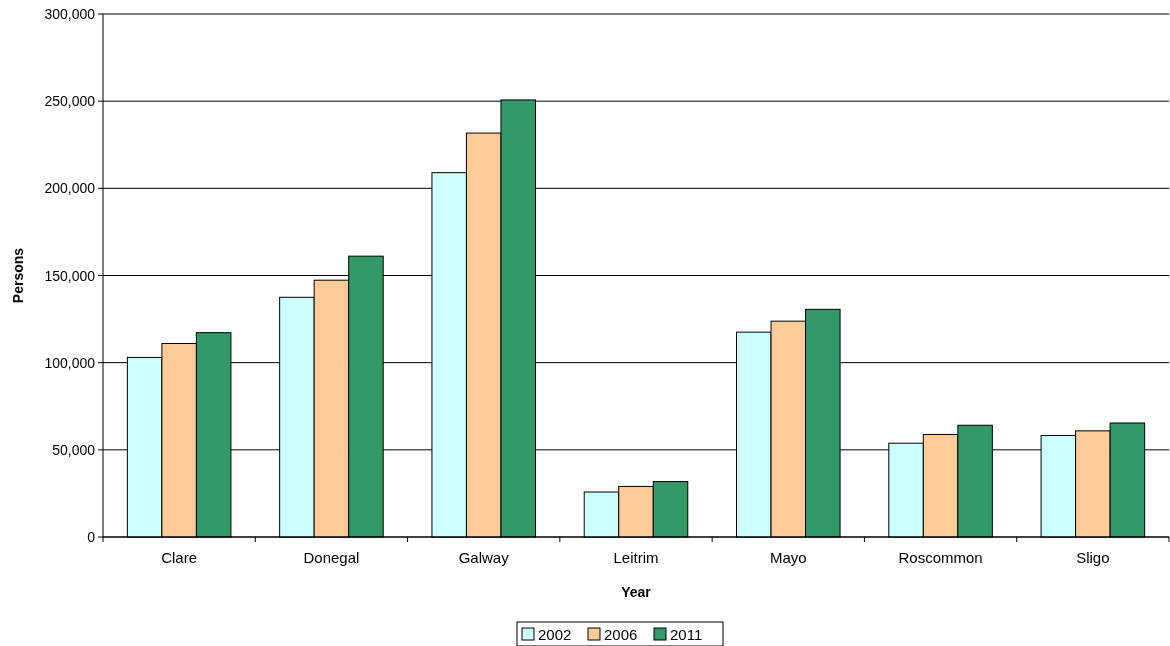 The height and width of the screenshot is (646, 1170). I want to click on legend-label: 2002, so click(555, 634).